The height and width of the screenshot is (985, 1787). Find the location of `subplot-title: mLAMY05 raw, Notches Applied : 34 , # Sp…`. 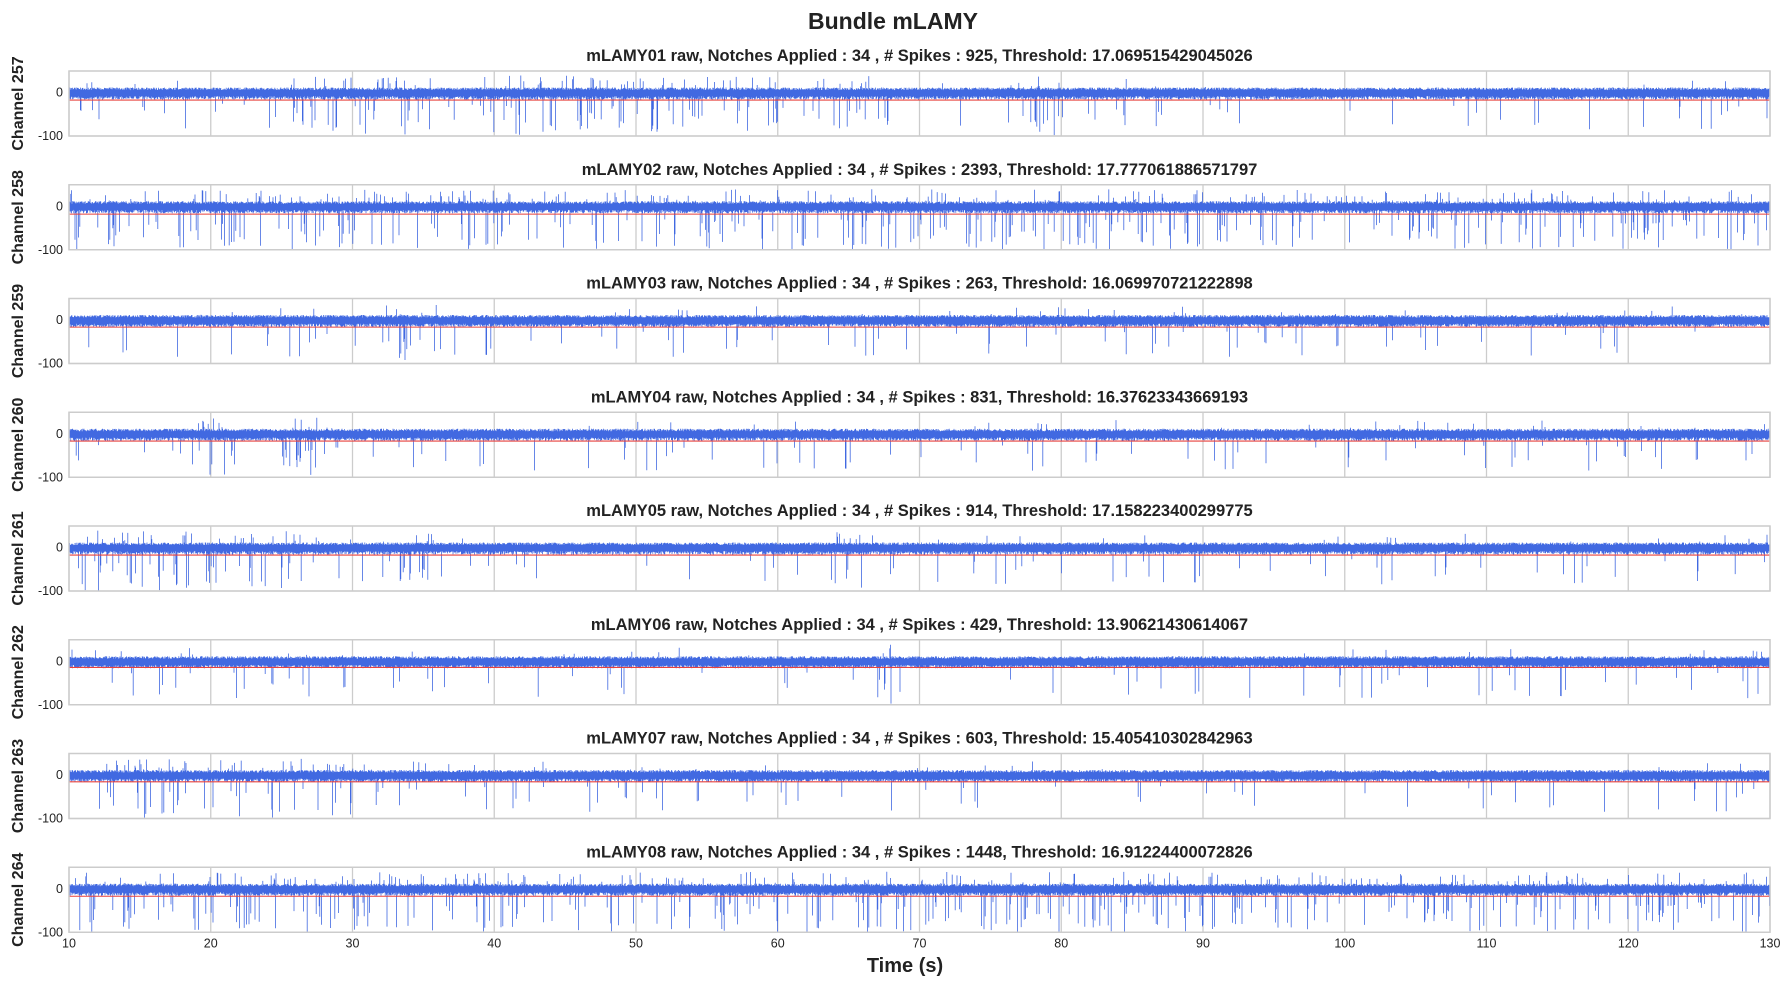

subplot-title: mLAMY05 raw, Notches Applied : 34 , # Sp… is located at coordinates (919, 511).